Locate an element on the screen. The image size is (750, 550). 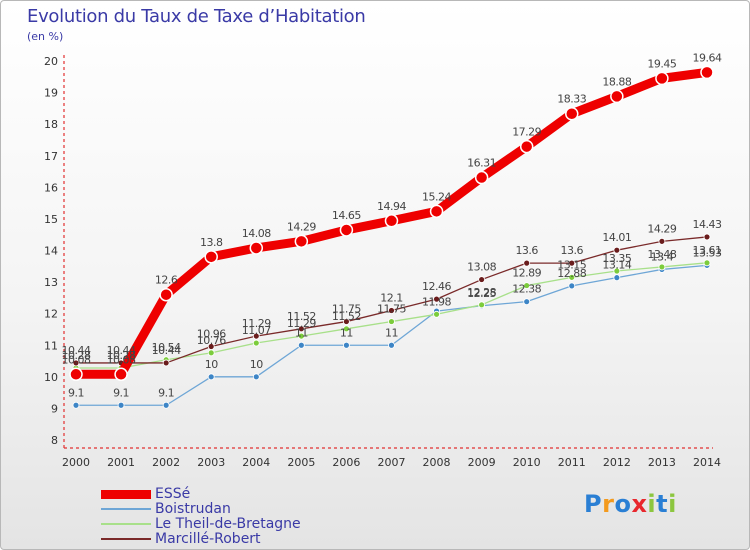
data-label: 13.53 is located at coordinates (706, 252).